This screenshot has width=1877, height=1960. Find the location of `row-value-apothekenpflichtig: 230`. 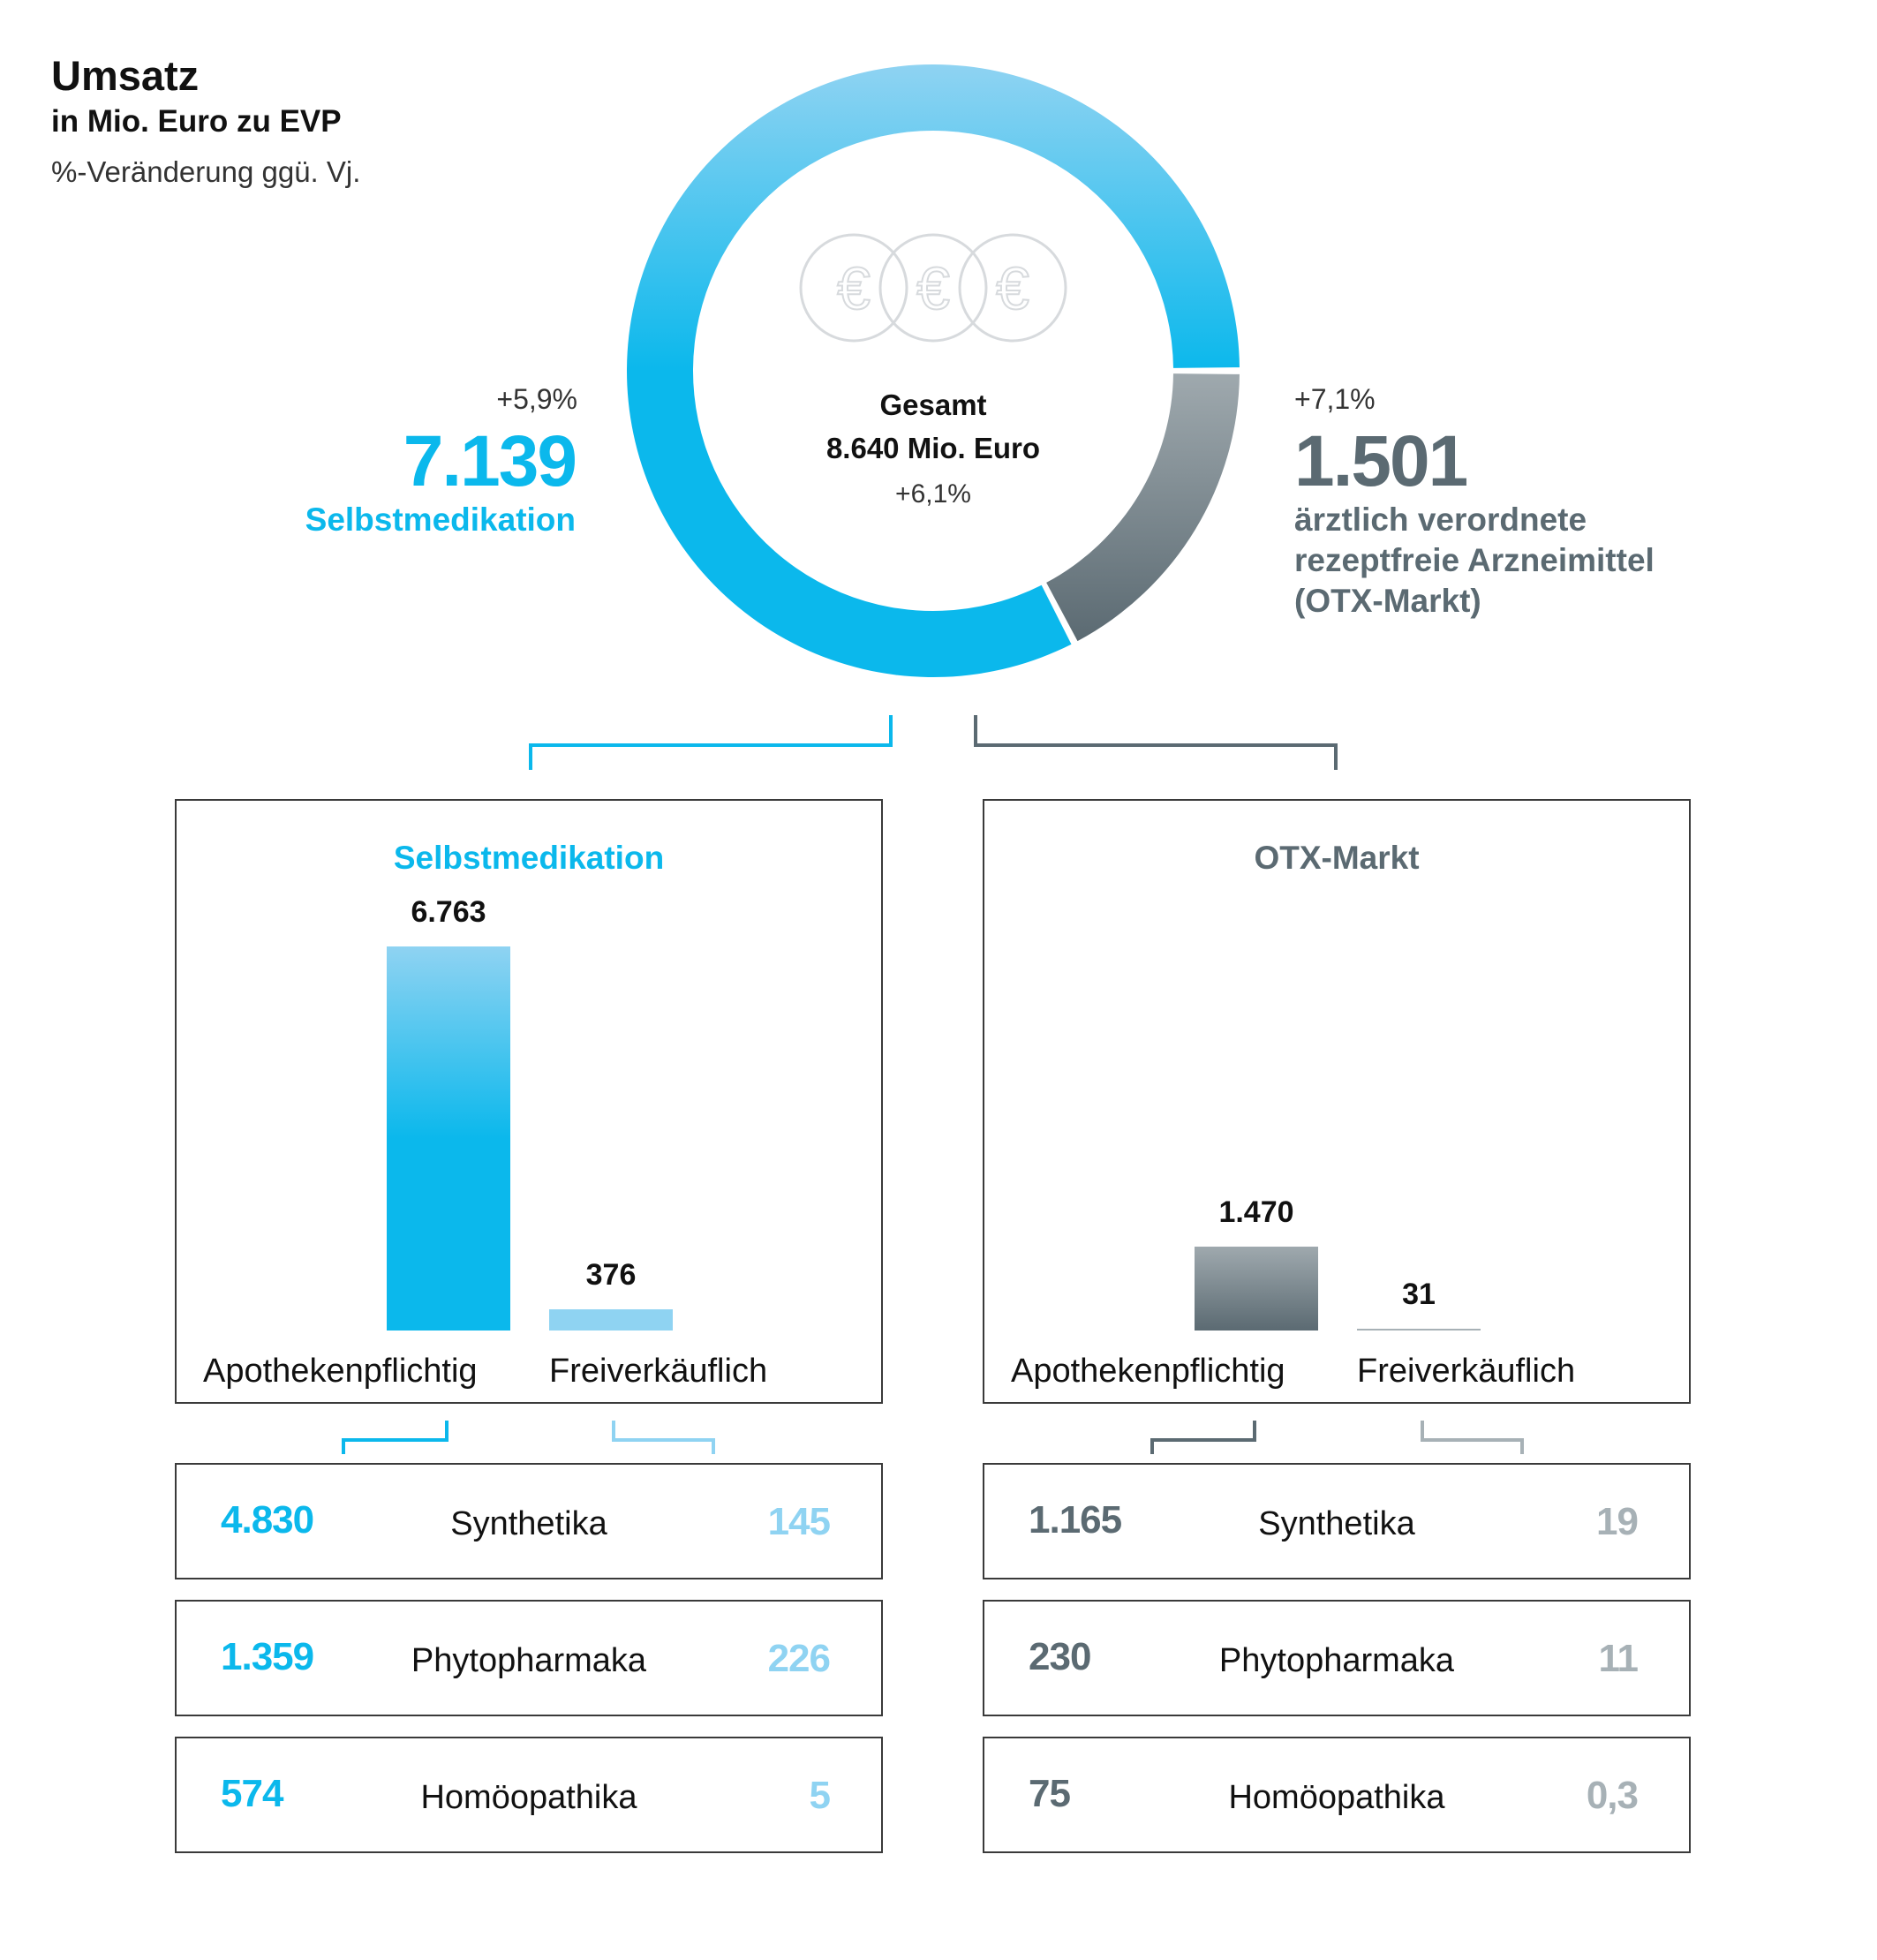

row-value-apothekenpflichtig: 230 is located at coordinates (1060, 1656).